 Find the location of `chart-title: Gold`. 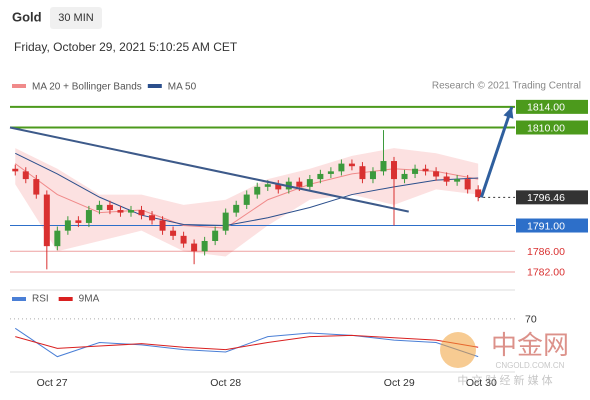

chart-title: Gold is located at coordinates (27, 16).